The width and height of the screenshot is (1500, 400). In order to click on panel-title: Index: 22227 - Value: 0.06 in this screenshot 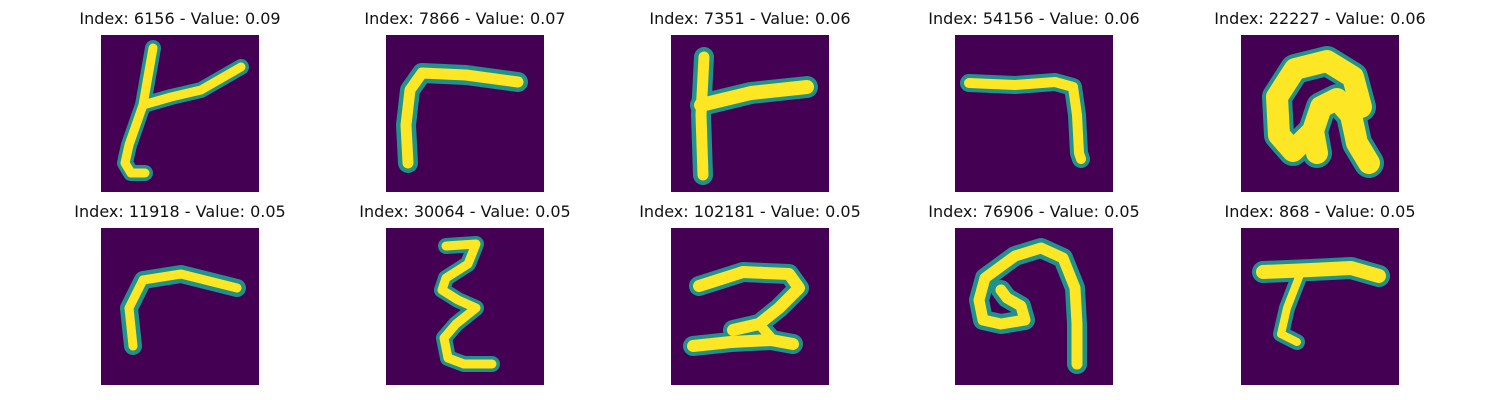, I will do `click(1320, 18)`.